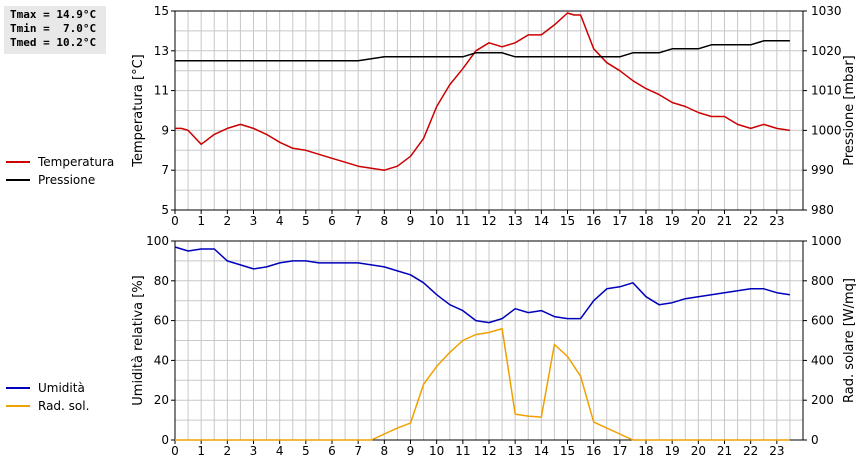 The image size is (860, 460). Describe the element at coordinates (161, 360) in the screenshot. I see `y-tick-label: 40` at that location.